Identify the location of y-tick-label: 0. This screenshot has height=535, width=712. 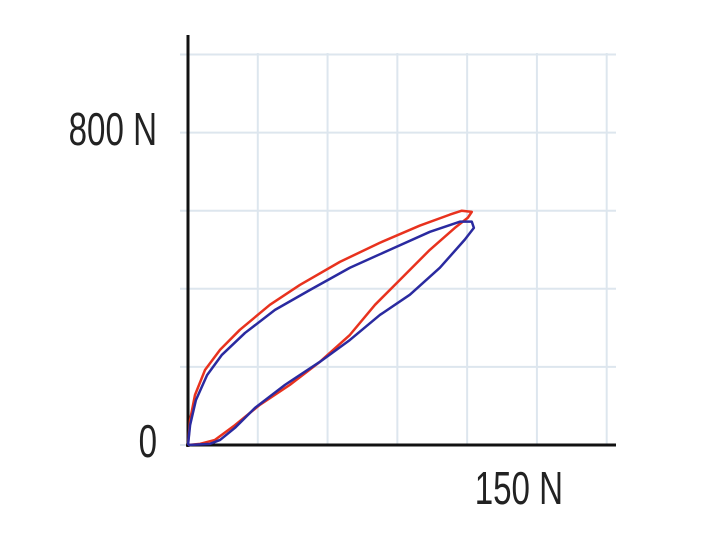
(148, 442).